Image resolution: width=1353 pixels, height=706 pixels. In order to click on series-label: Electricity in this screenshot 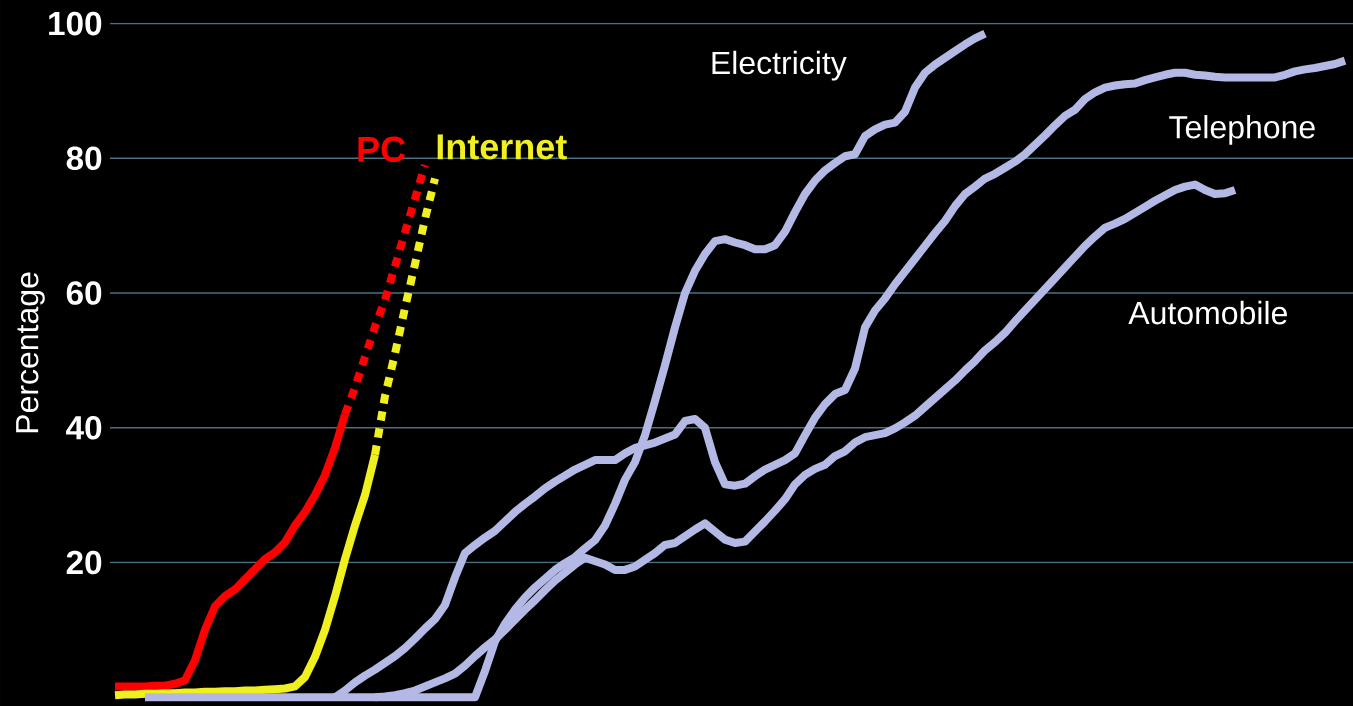, I will do `click(779, 65)`.